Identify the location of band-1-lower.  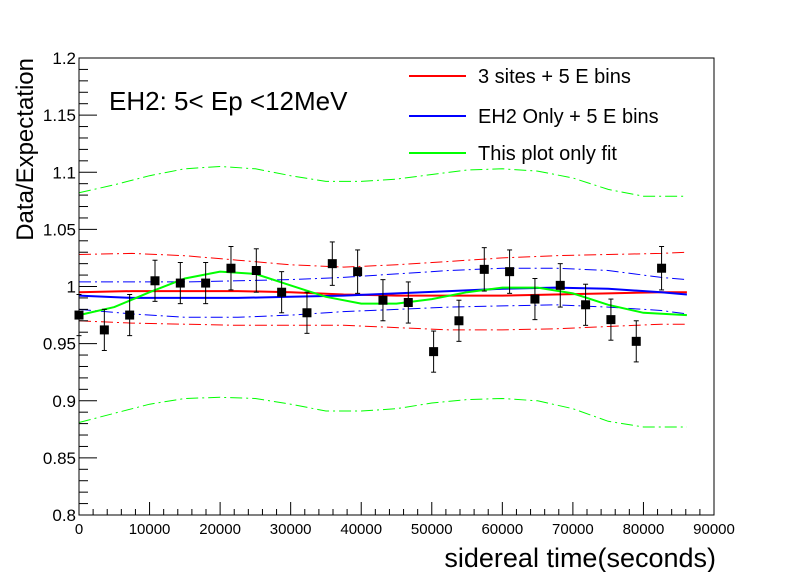
(382, 311).